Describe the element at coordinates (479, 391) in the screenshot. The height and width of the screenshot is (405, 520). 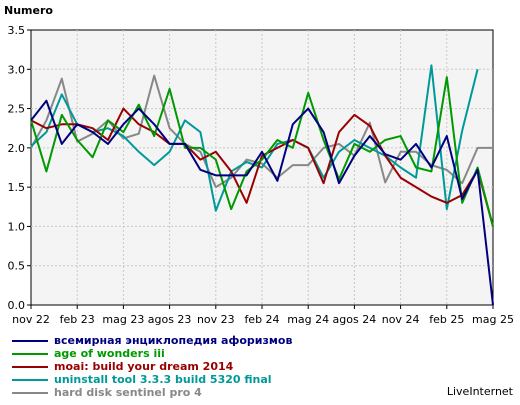
I see `credit-label: LiveInternet` at that location.